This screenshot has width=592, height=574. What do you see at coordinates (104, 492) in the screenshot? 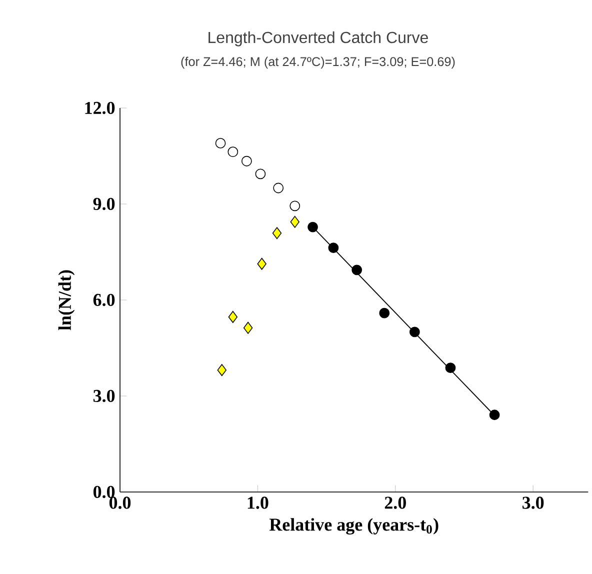
I see `y-tick-label: 0.0` at bounding box center [104, 492].